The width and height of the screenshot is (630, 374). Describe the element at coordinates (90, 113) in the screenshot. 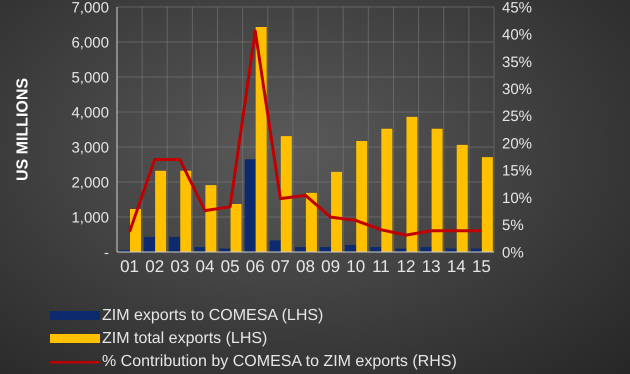

I see `y-tick-label: 4,000` at that location.